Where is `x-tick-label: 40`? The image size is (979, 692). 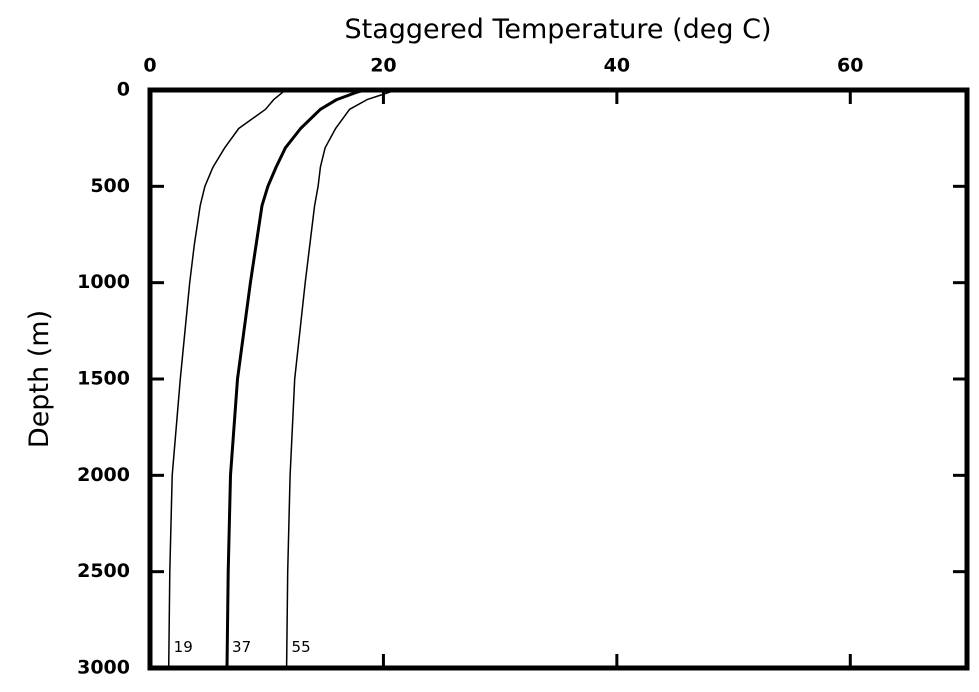 x-tick-label: 40 is located at coordinates (617, 66).